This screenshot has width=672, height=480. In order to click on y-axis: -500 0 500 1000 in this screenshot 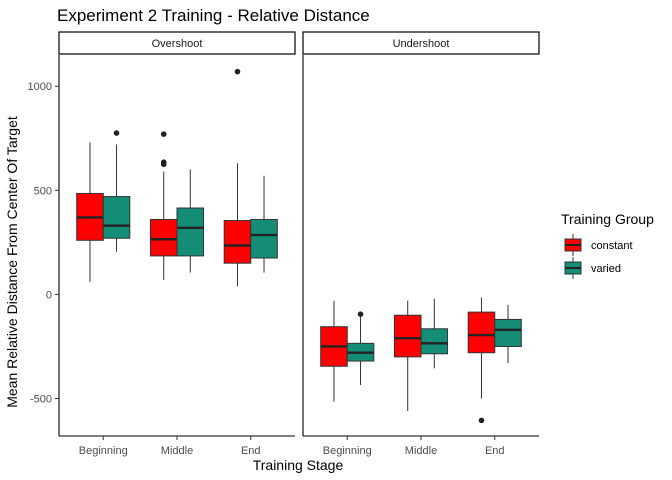, I will do `click(43, 243)`.